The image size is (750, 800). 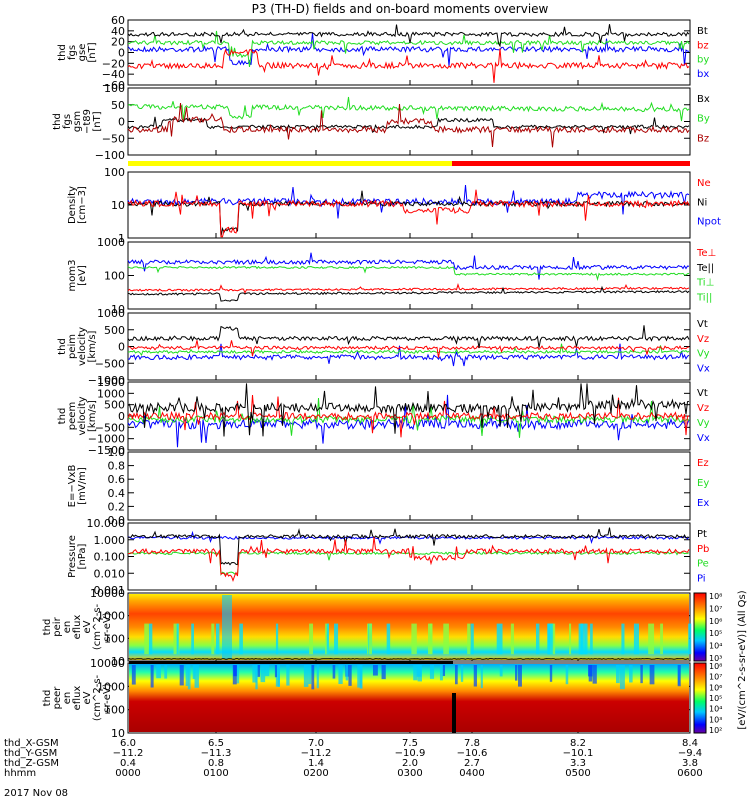 I want to click on legend-density-2: Npot, so click(x=709, y=222).